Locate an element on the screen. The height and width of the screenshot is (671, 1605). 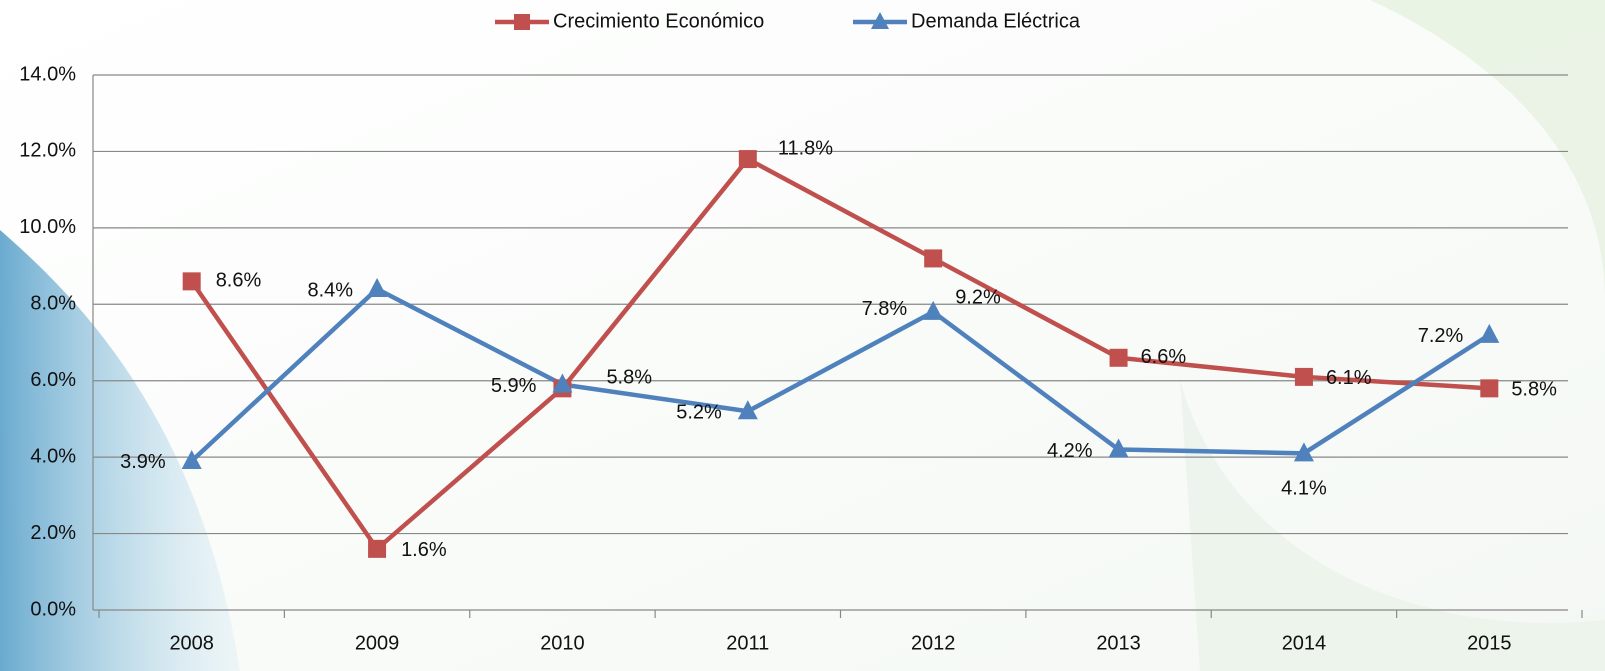
x-tick-label: 2012 is located at coordinates (933, 643).